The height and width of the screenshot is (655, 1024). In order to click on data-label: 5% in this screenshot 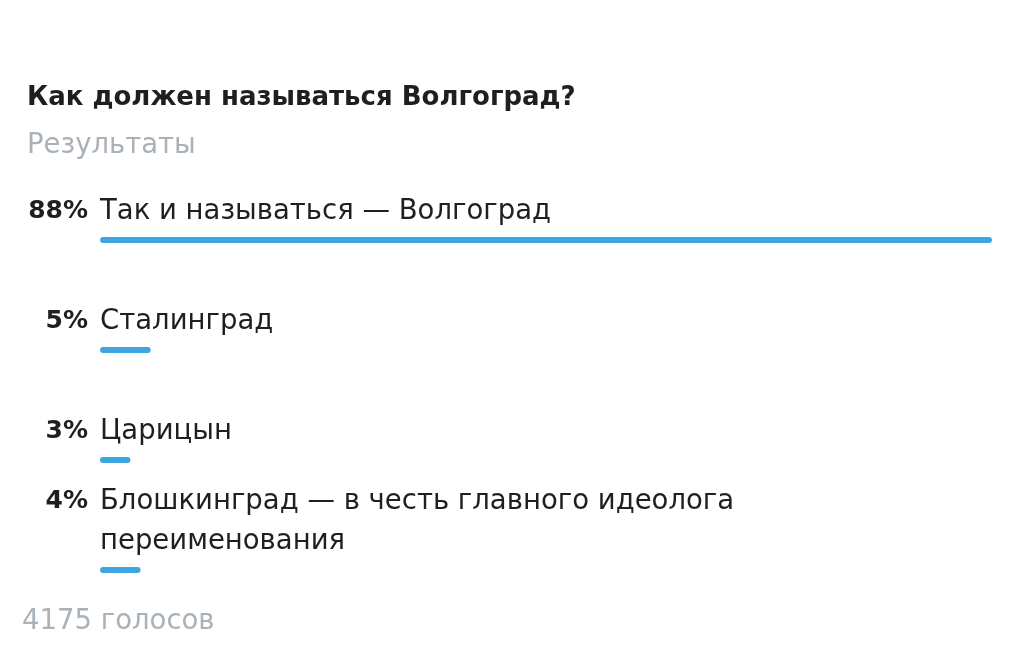, I will do `click(66, 319)`.